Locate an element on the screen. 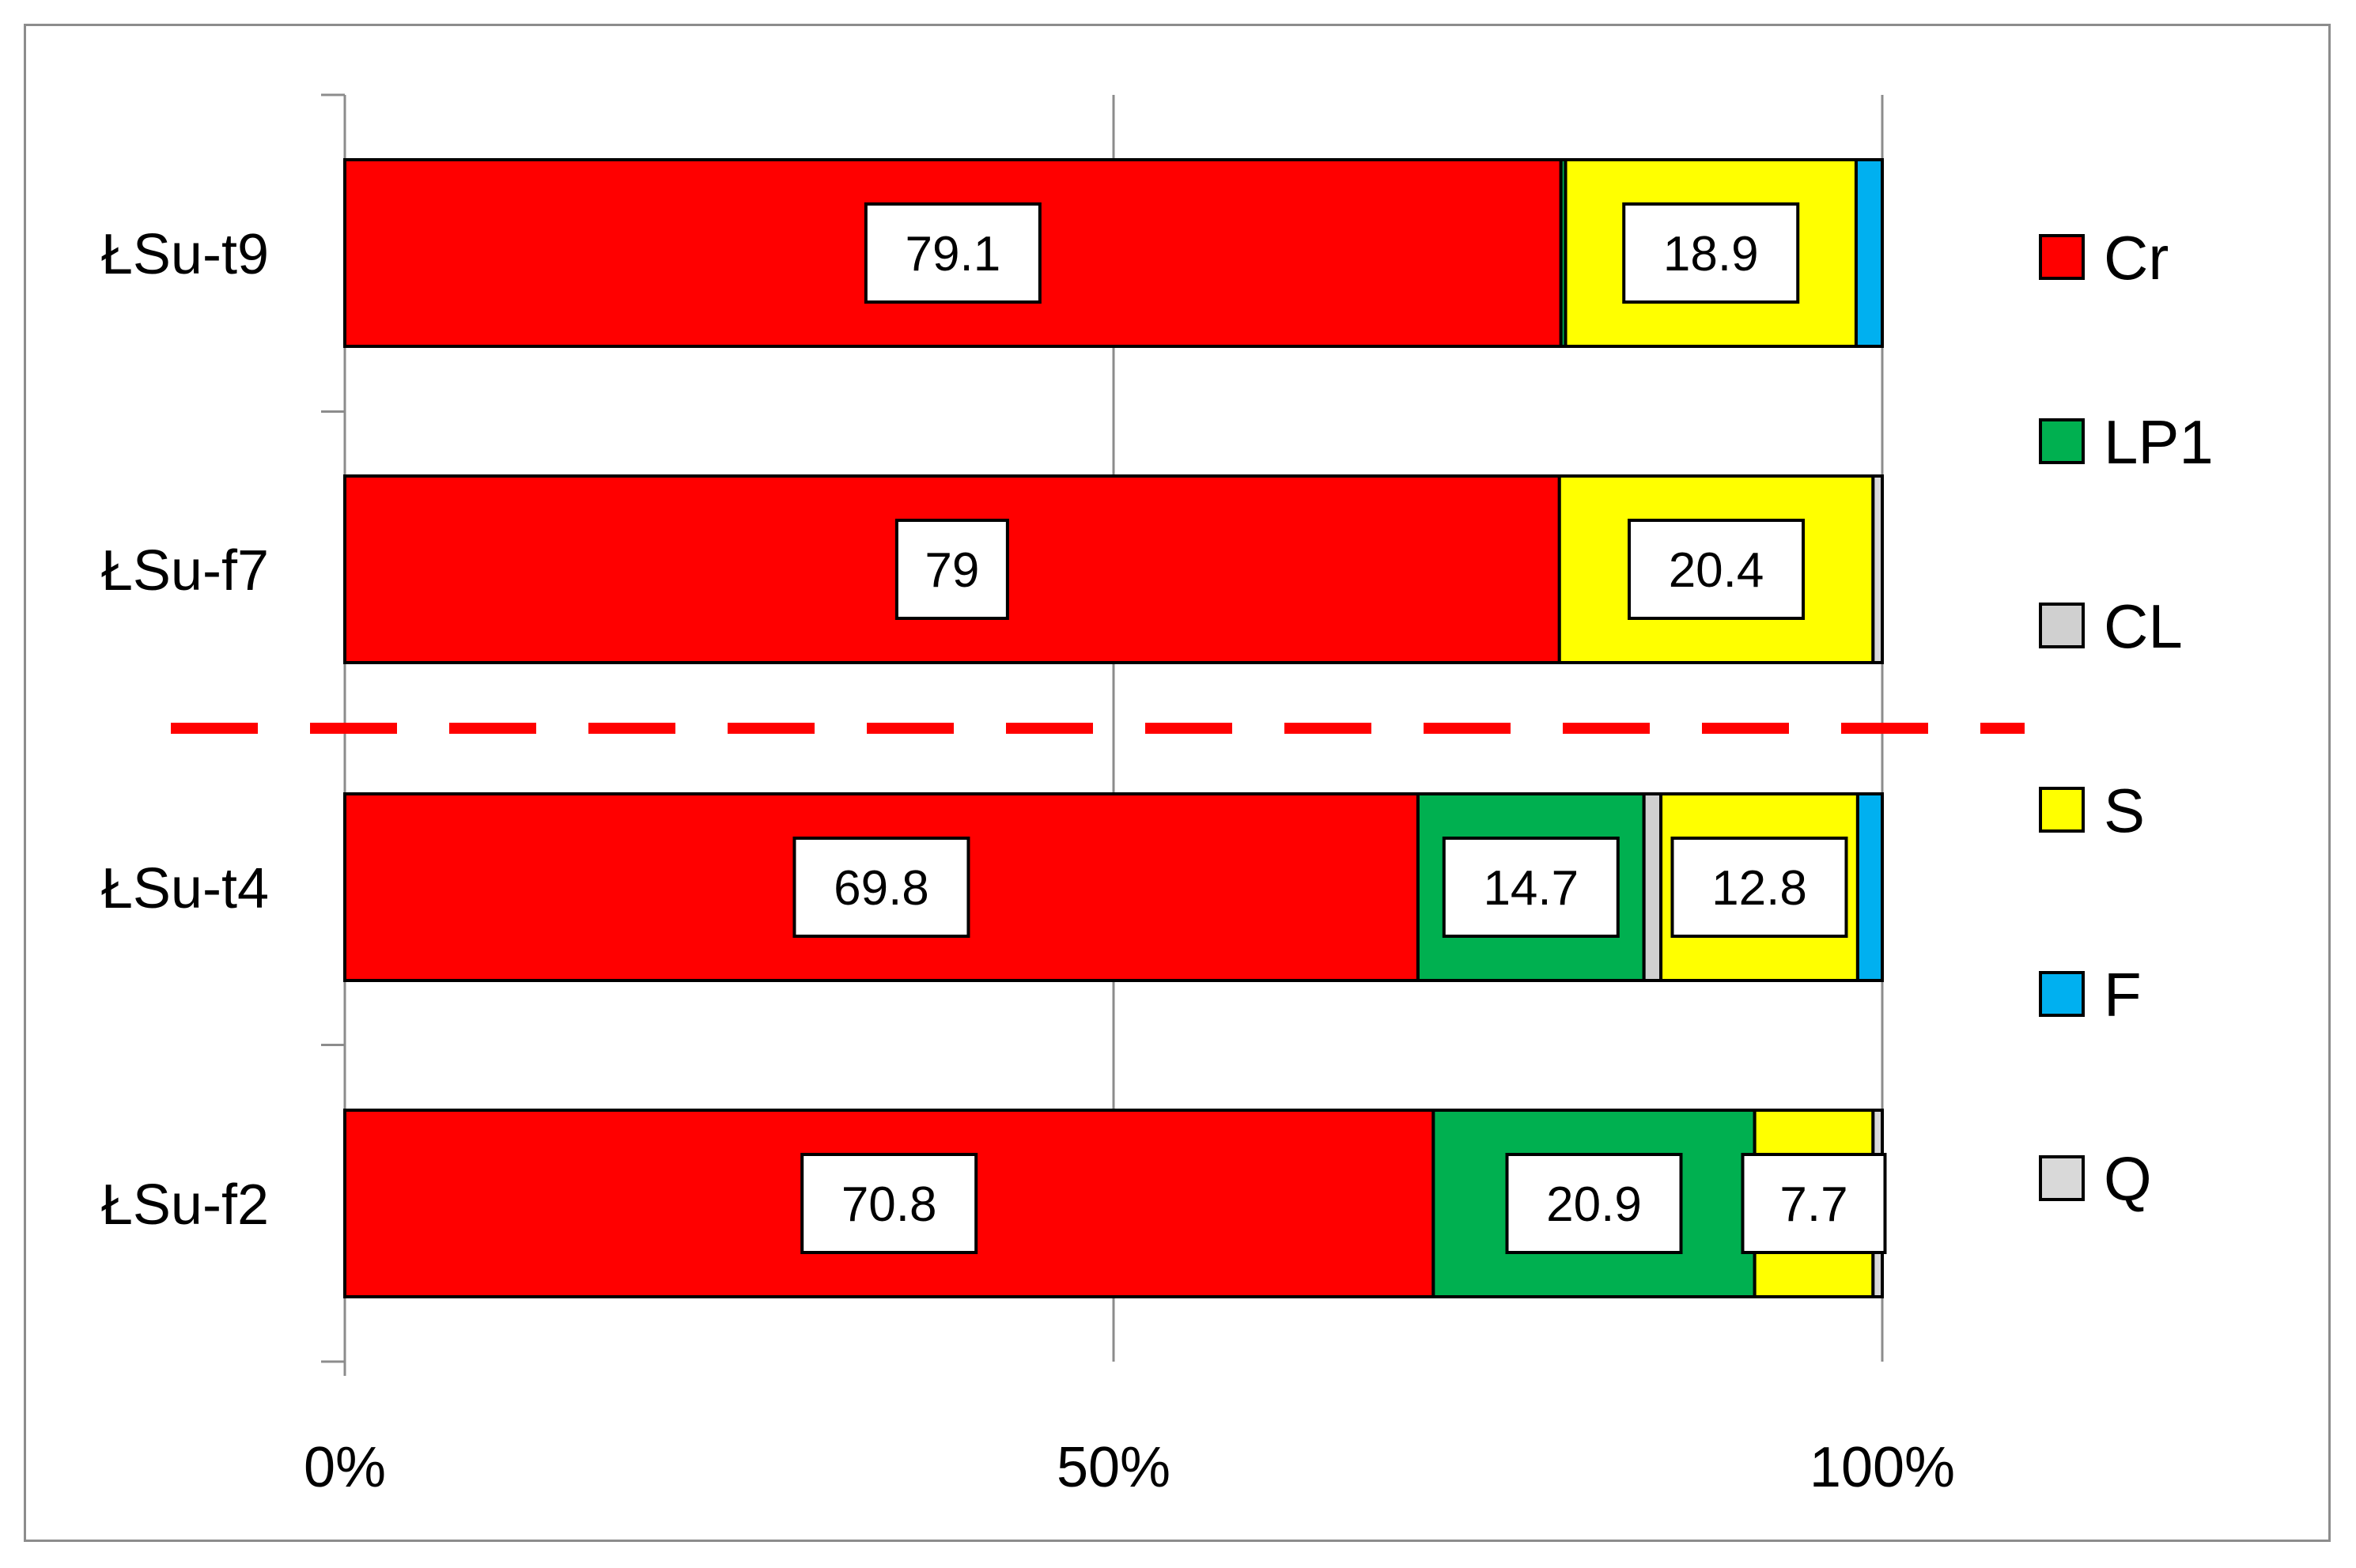 This screenshot has width=2356, height=1568. legend-swatch-cr is located at coordinates (2062, 257).